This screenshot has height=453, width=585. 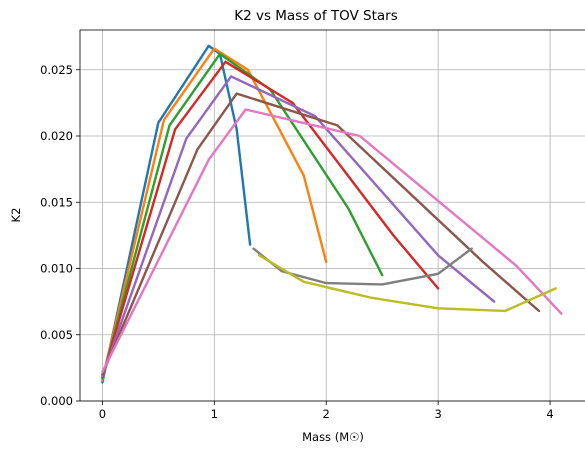 I want to click on x-tick-label: 0, so click(x=102, y=414).